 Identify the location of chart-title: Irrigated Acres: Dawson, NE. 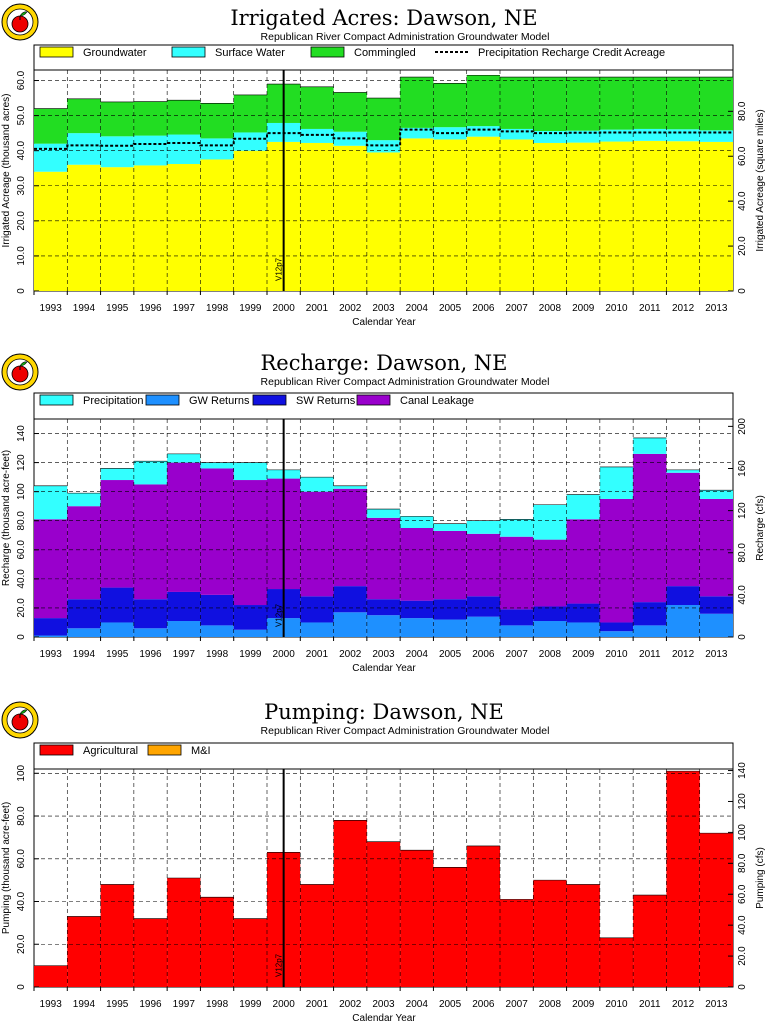
(383, 18).